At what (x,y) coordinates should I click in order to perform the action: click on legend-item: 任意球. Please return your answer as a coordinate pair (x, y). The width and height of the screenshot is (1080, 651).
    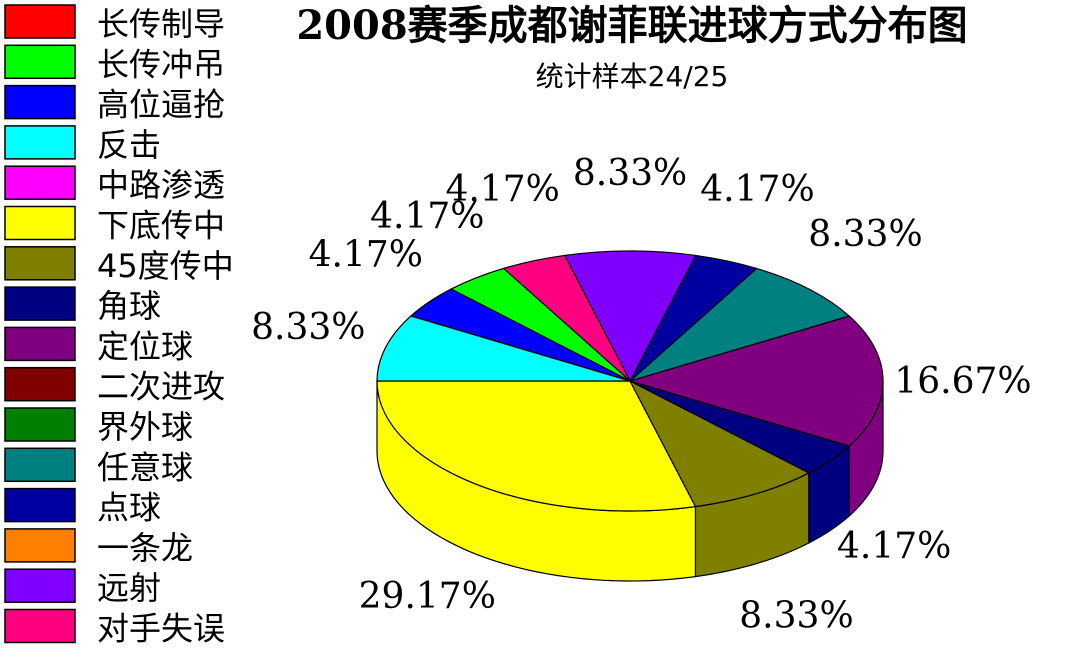
    Looking at the image, I should click on (98, 466).